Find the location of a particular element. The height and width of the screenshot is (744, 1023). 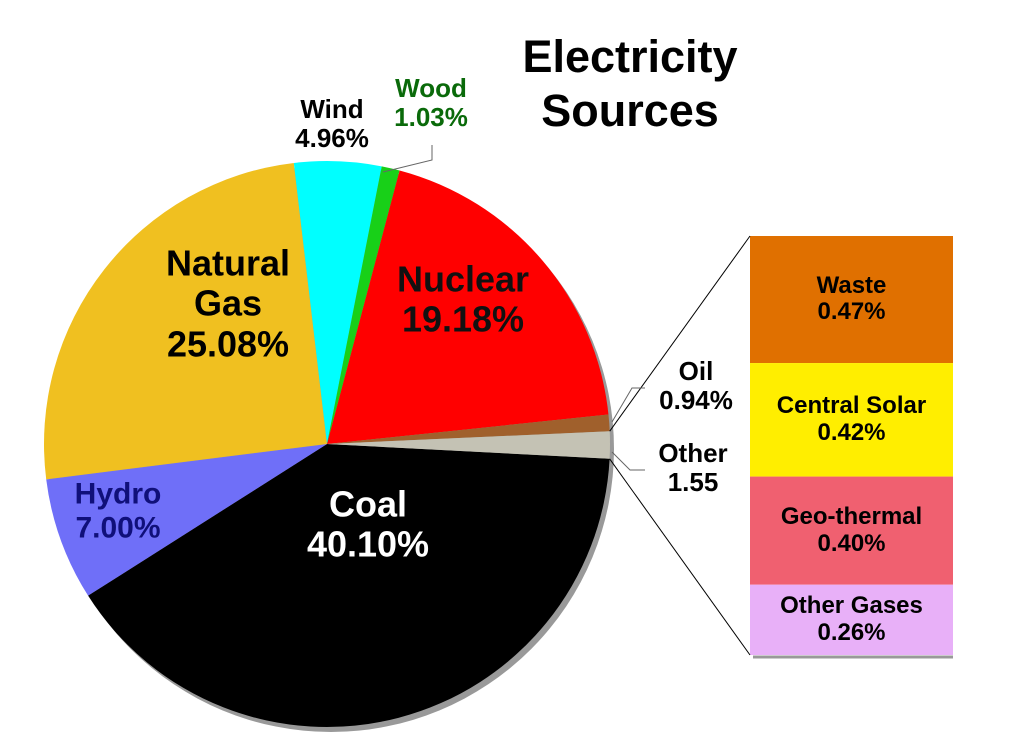

slice-label: Other 1.55 is located at coordinates (693, 467).